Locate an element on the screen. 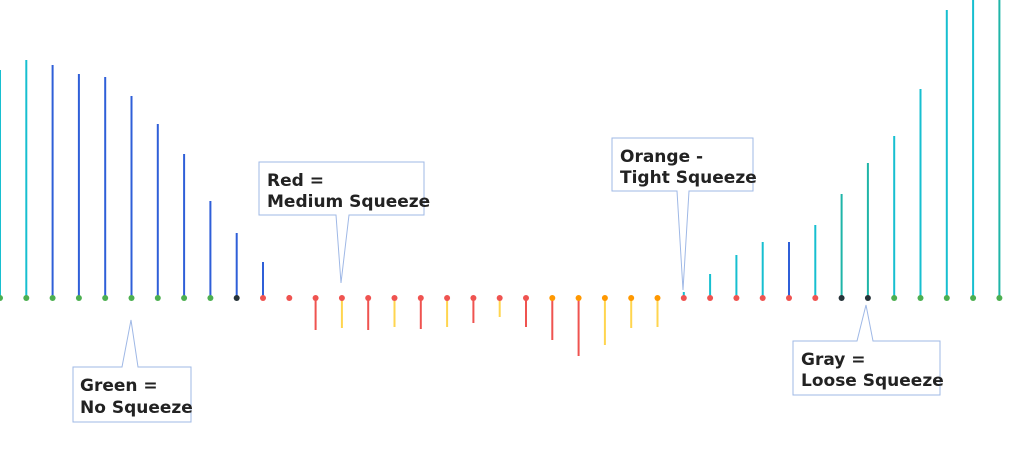 Image resolution: width=1024 pixels, height=456 pixels. callout-line: Medium Squeeze is located at coordinates (348, 202).